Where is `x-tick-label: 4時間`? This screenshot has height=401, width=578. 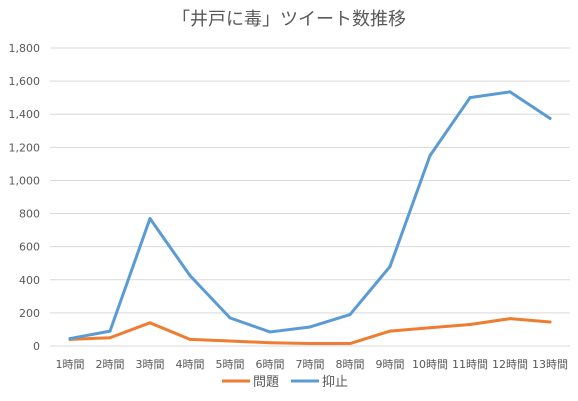 x-tick-label: 4時間 is located at coordinates (190, 364).